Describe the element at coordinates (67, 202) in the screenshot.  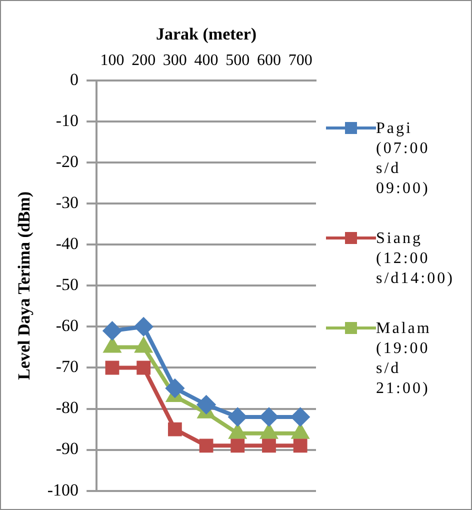
I see `y-tick-label: -30` at that location.